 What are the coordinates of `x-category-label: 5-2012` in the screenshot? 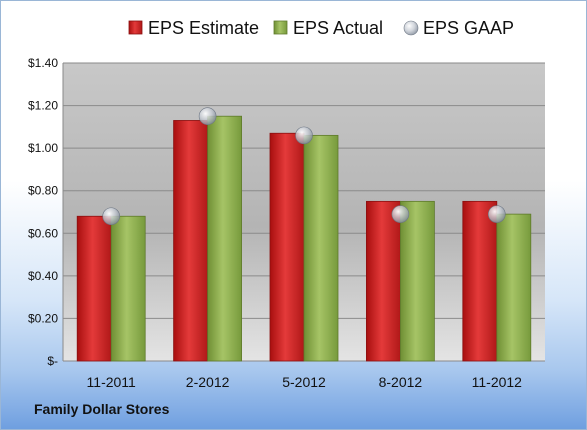 It's located at (304, 382).